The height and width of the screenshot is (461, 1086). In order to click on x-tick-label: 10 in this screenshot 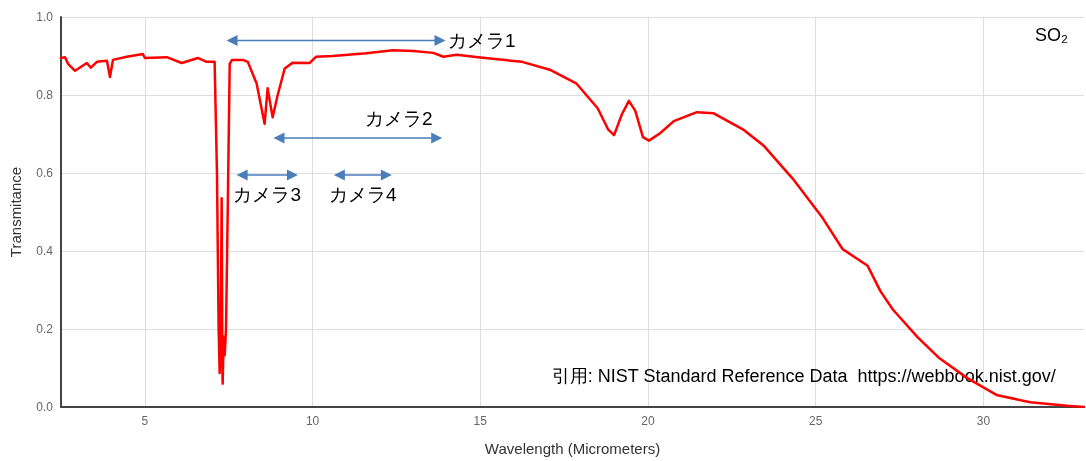, I will do `click(312, 421)`.